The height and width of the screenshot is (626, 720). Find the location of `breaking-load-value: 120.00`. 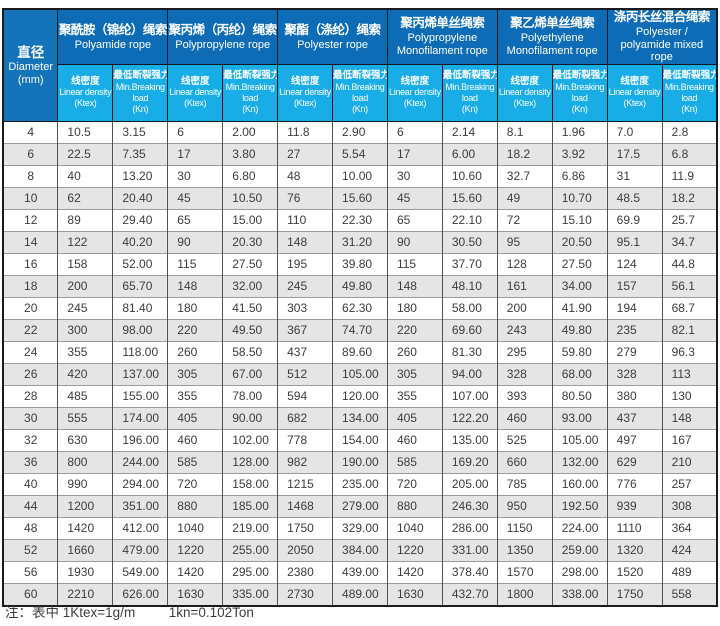

breaking-load-value: 120.00 is located at coordinates (360, 395).